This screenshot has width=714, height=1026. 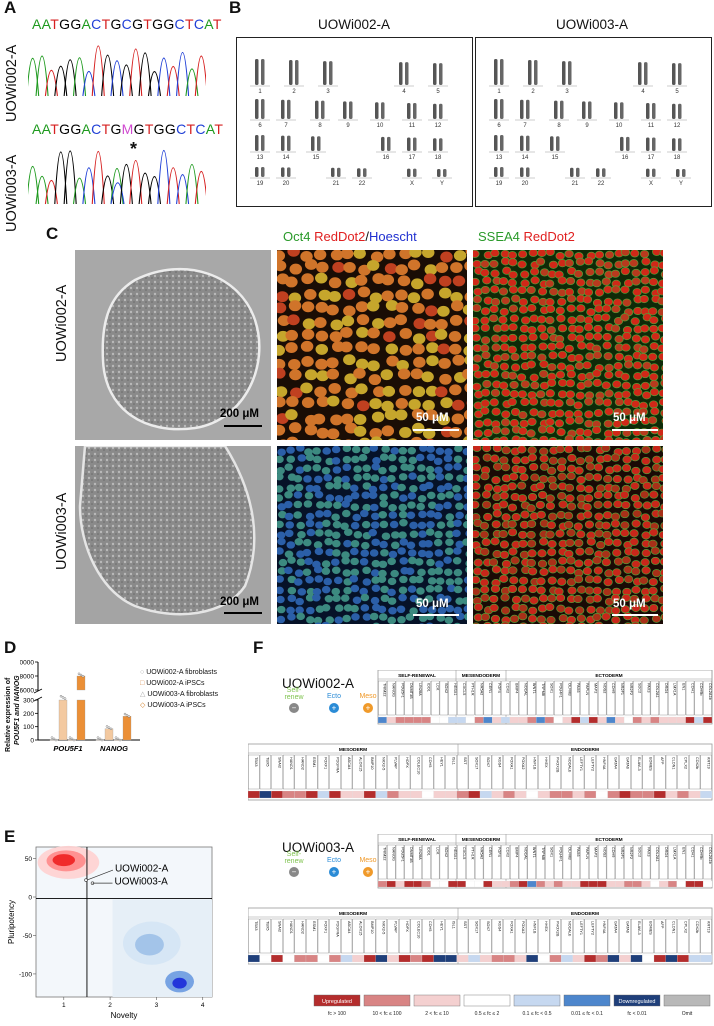 What do you see at coordinates (337, 1002) in the screenshot?
I see `key-label-0: Upregulated` at bounding box center [337, 1002].